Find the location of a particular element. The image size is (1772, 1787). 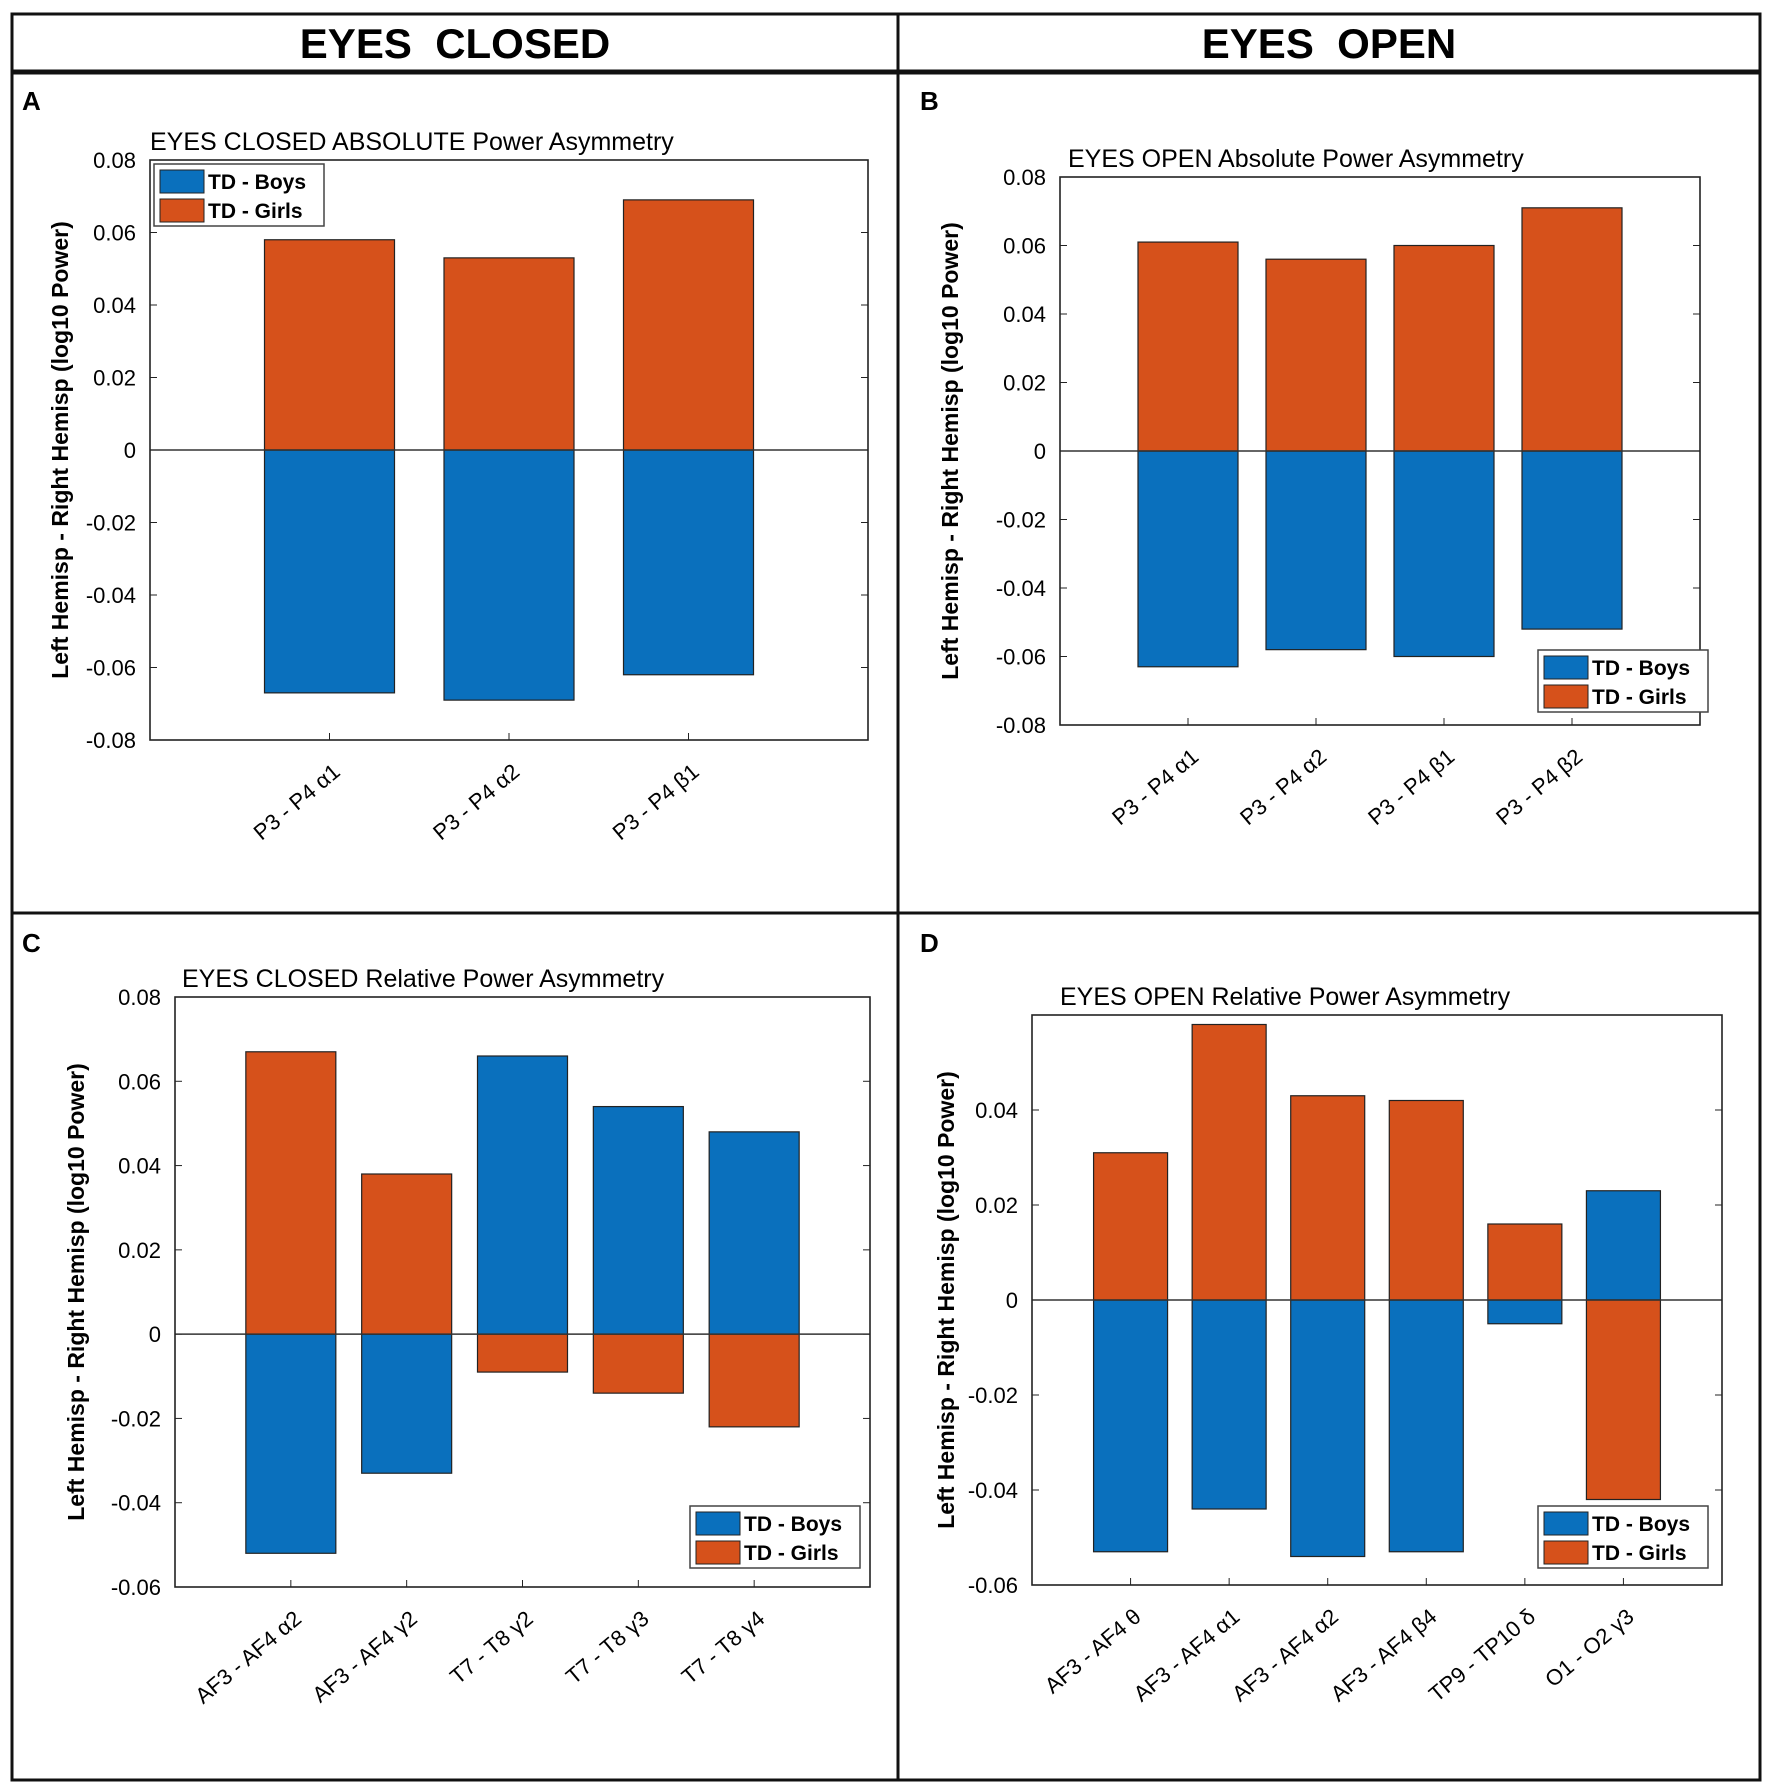

panel-a-plot-frame is located at coordinates (509, 450).